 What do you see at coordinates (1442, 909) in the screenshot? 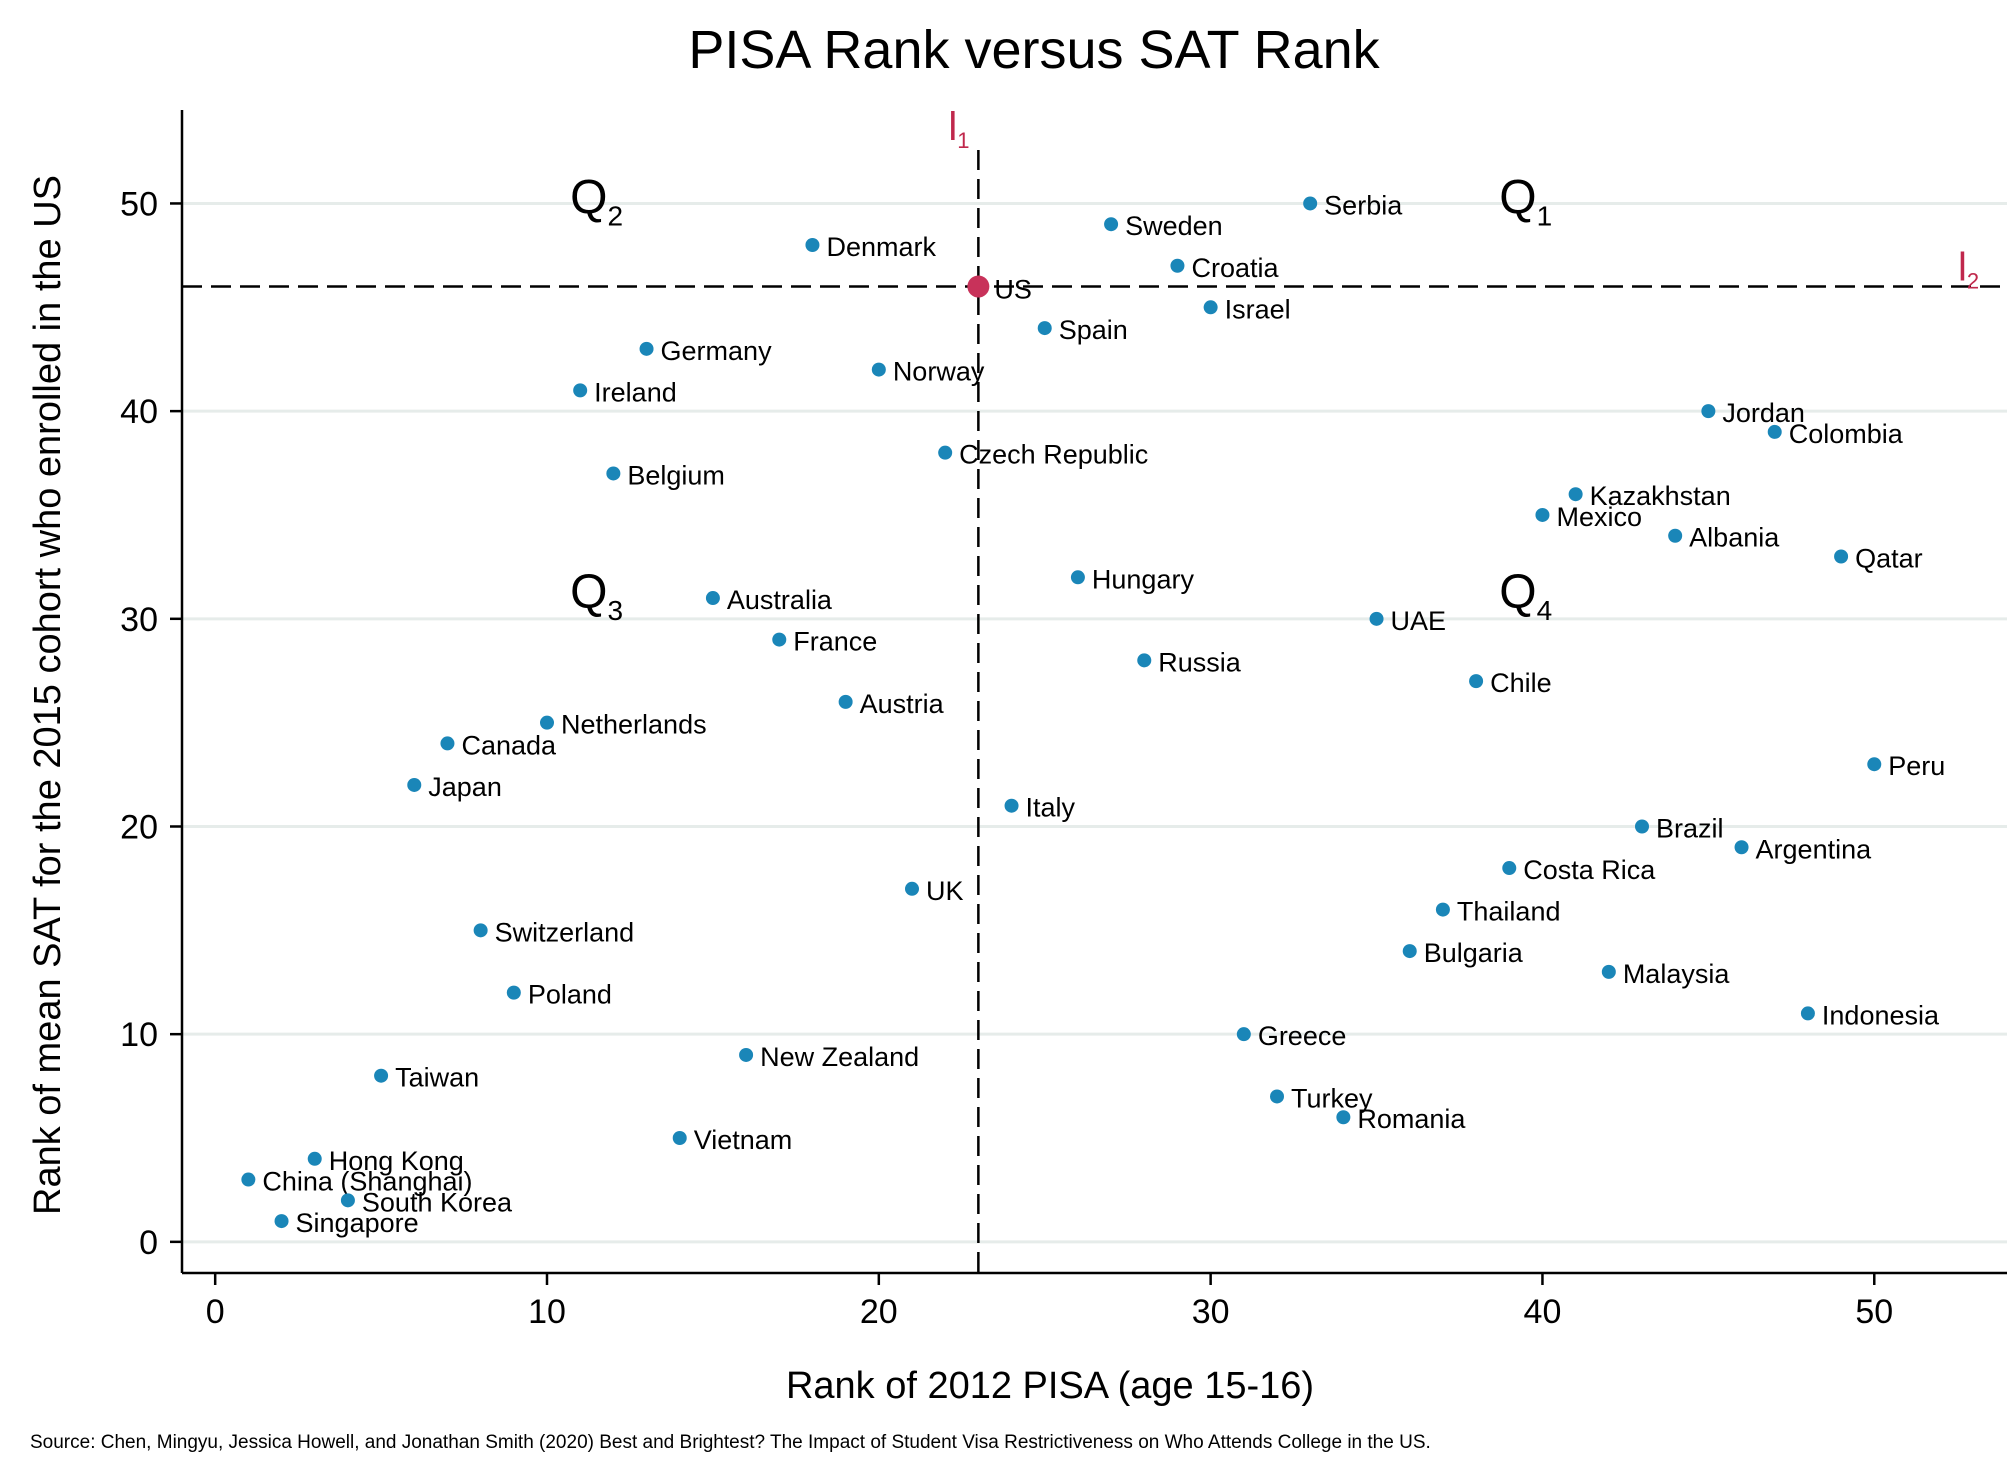
I see `point-thailand` at bounding box center [1442, 909].